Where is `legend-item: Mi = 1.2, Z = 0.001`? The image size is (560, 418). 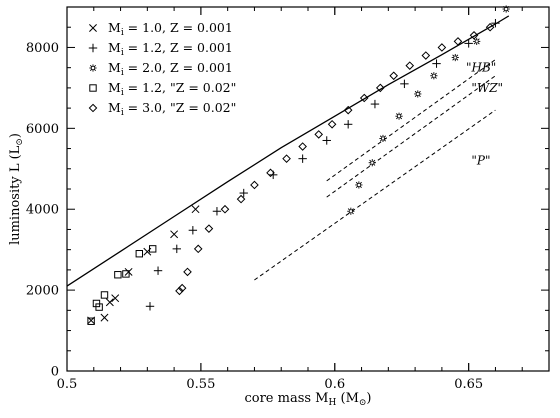 legend-item: Mi = 1.2, Z = 0.001 is located at coordinates (160, 49).